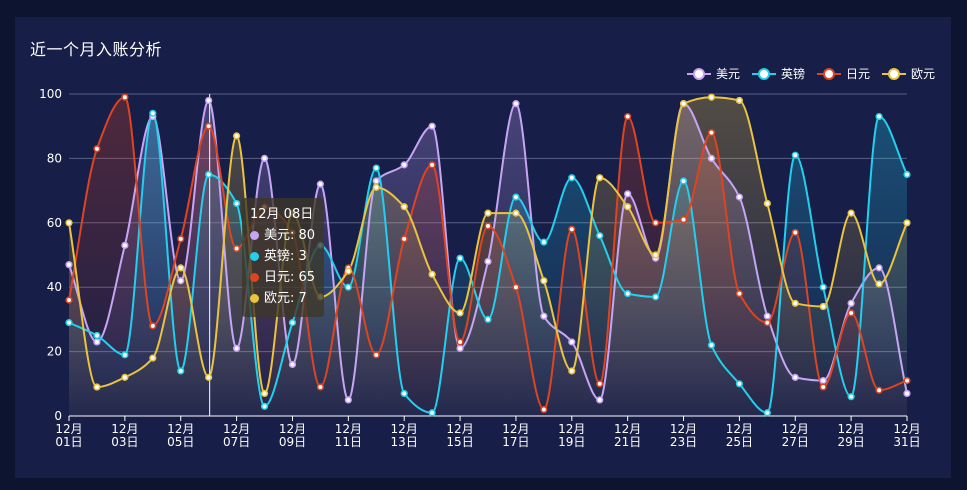 The height and width of the screenshot is (490, 967). What do you see at coordinates (180, 442) in the screenshot?
I see `x-tick-label-day: 05日` at bounding box center [180, 442].